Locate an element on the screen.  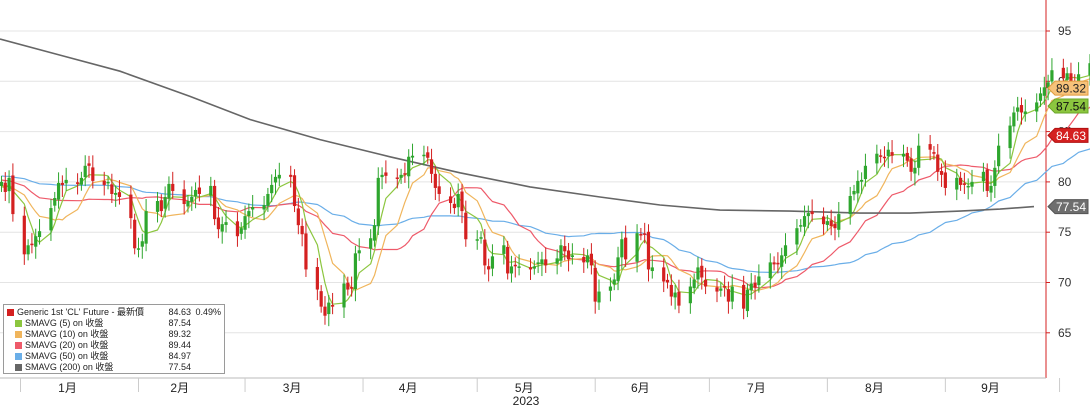
y-tick-label: 70 is located at coordinates (1065, 283).